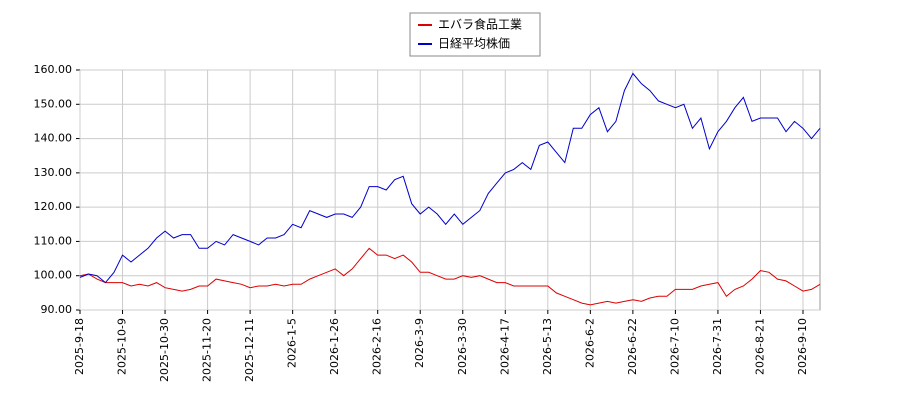  I want to click on x-tick-label: 2026-1-26, so click(334, 346).